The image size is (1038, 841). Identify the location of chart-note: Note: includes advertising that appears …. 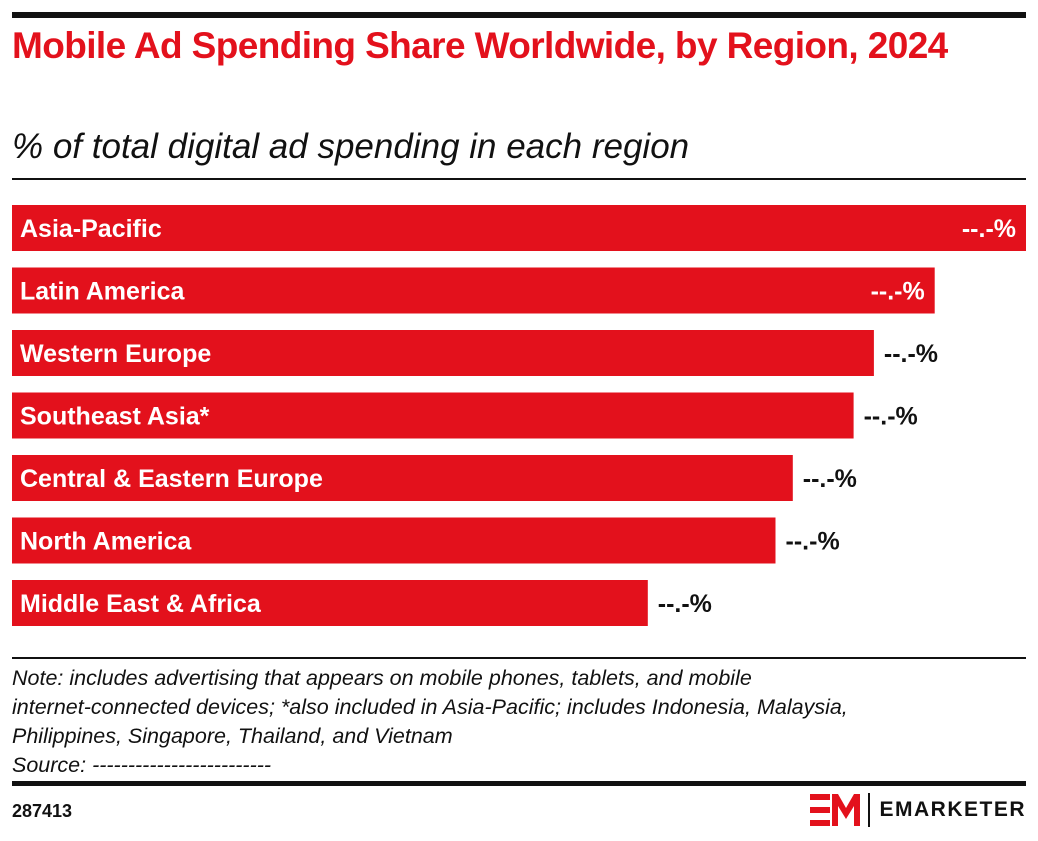
(517, 722).